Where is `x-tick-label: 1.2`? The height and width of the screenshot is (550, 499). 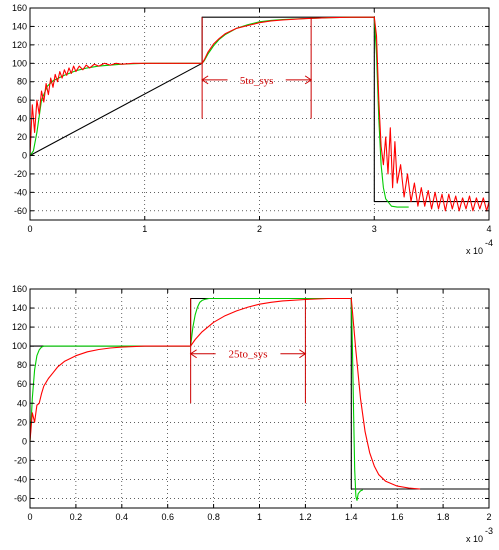
x-tick-label: 1.2 is located at coordinates (305, 517).